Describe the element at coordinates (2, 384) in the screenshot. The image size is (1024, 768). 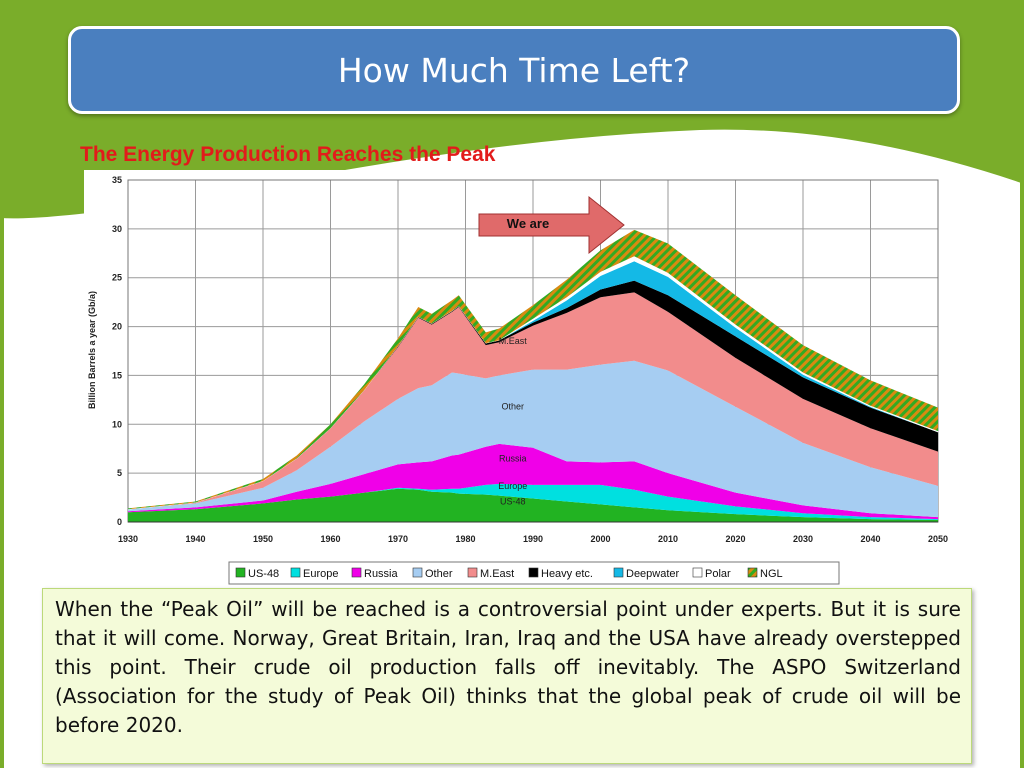
I see `green-left-border` at that location.